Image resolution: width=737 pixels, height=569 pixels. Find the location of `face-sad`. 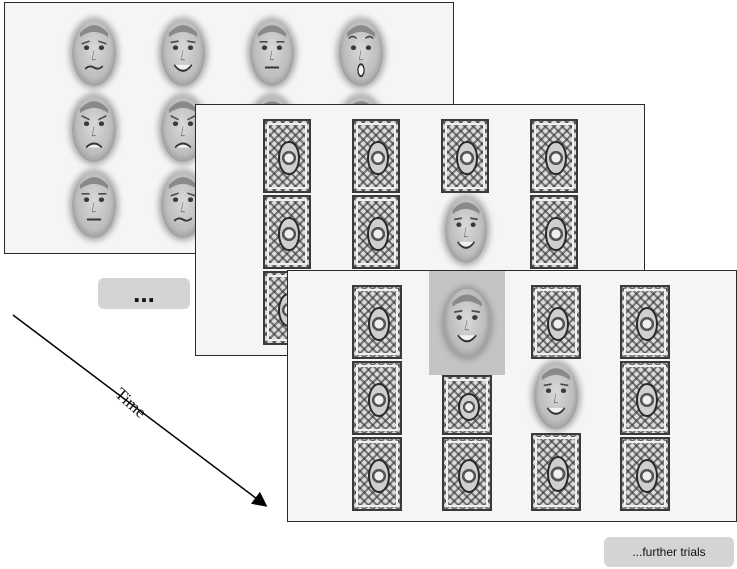

face-sad is located at coordinates (94, 129).